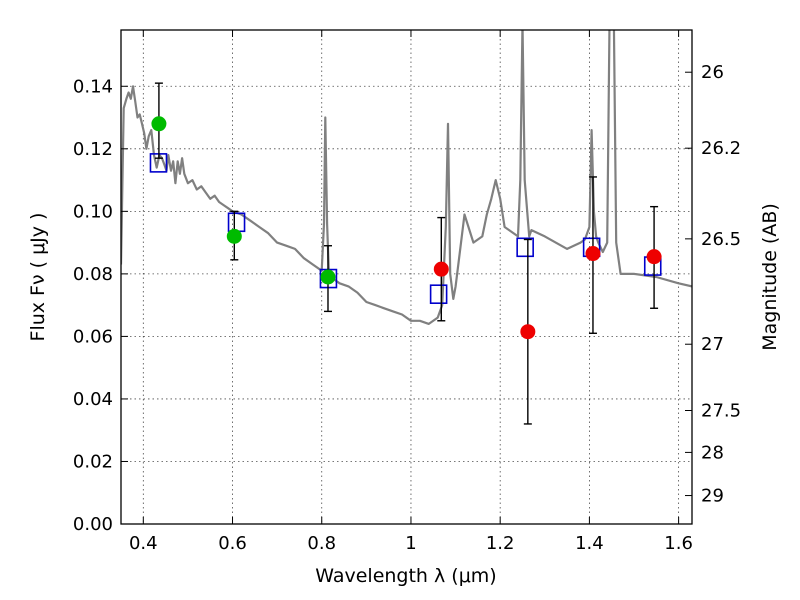  What do you see at coordinates (232, 543) in the screenshot?
I see `x-tick-label: 0.6` at bounding box center [232, 543].